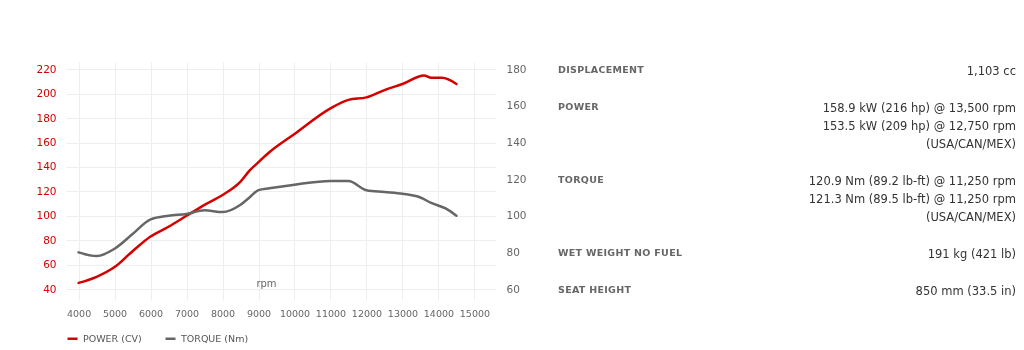 The image size is (1024, 350). What do you see at coordinates (620, 253) in the screenshot?
I see `category-label: WET WEIGHT NO FUEL` at bounding box center [620, 253].